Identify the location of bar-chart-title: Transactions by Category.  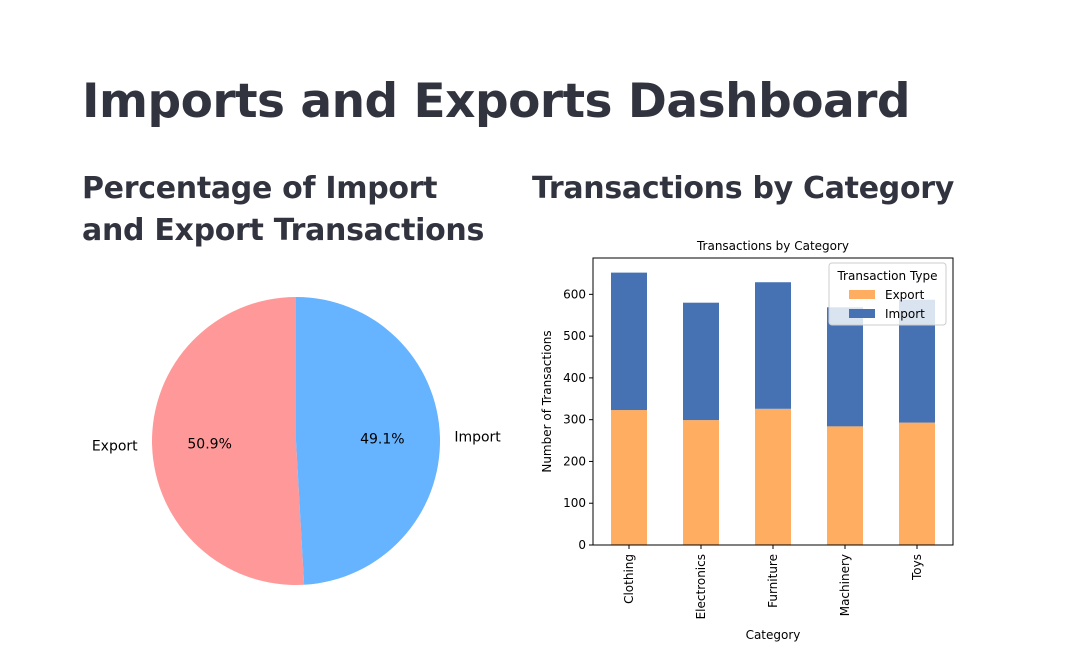
(772, 246).